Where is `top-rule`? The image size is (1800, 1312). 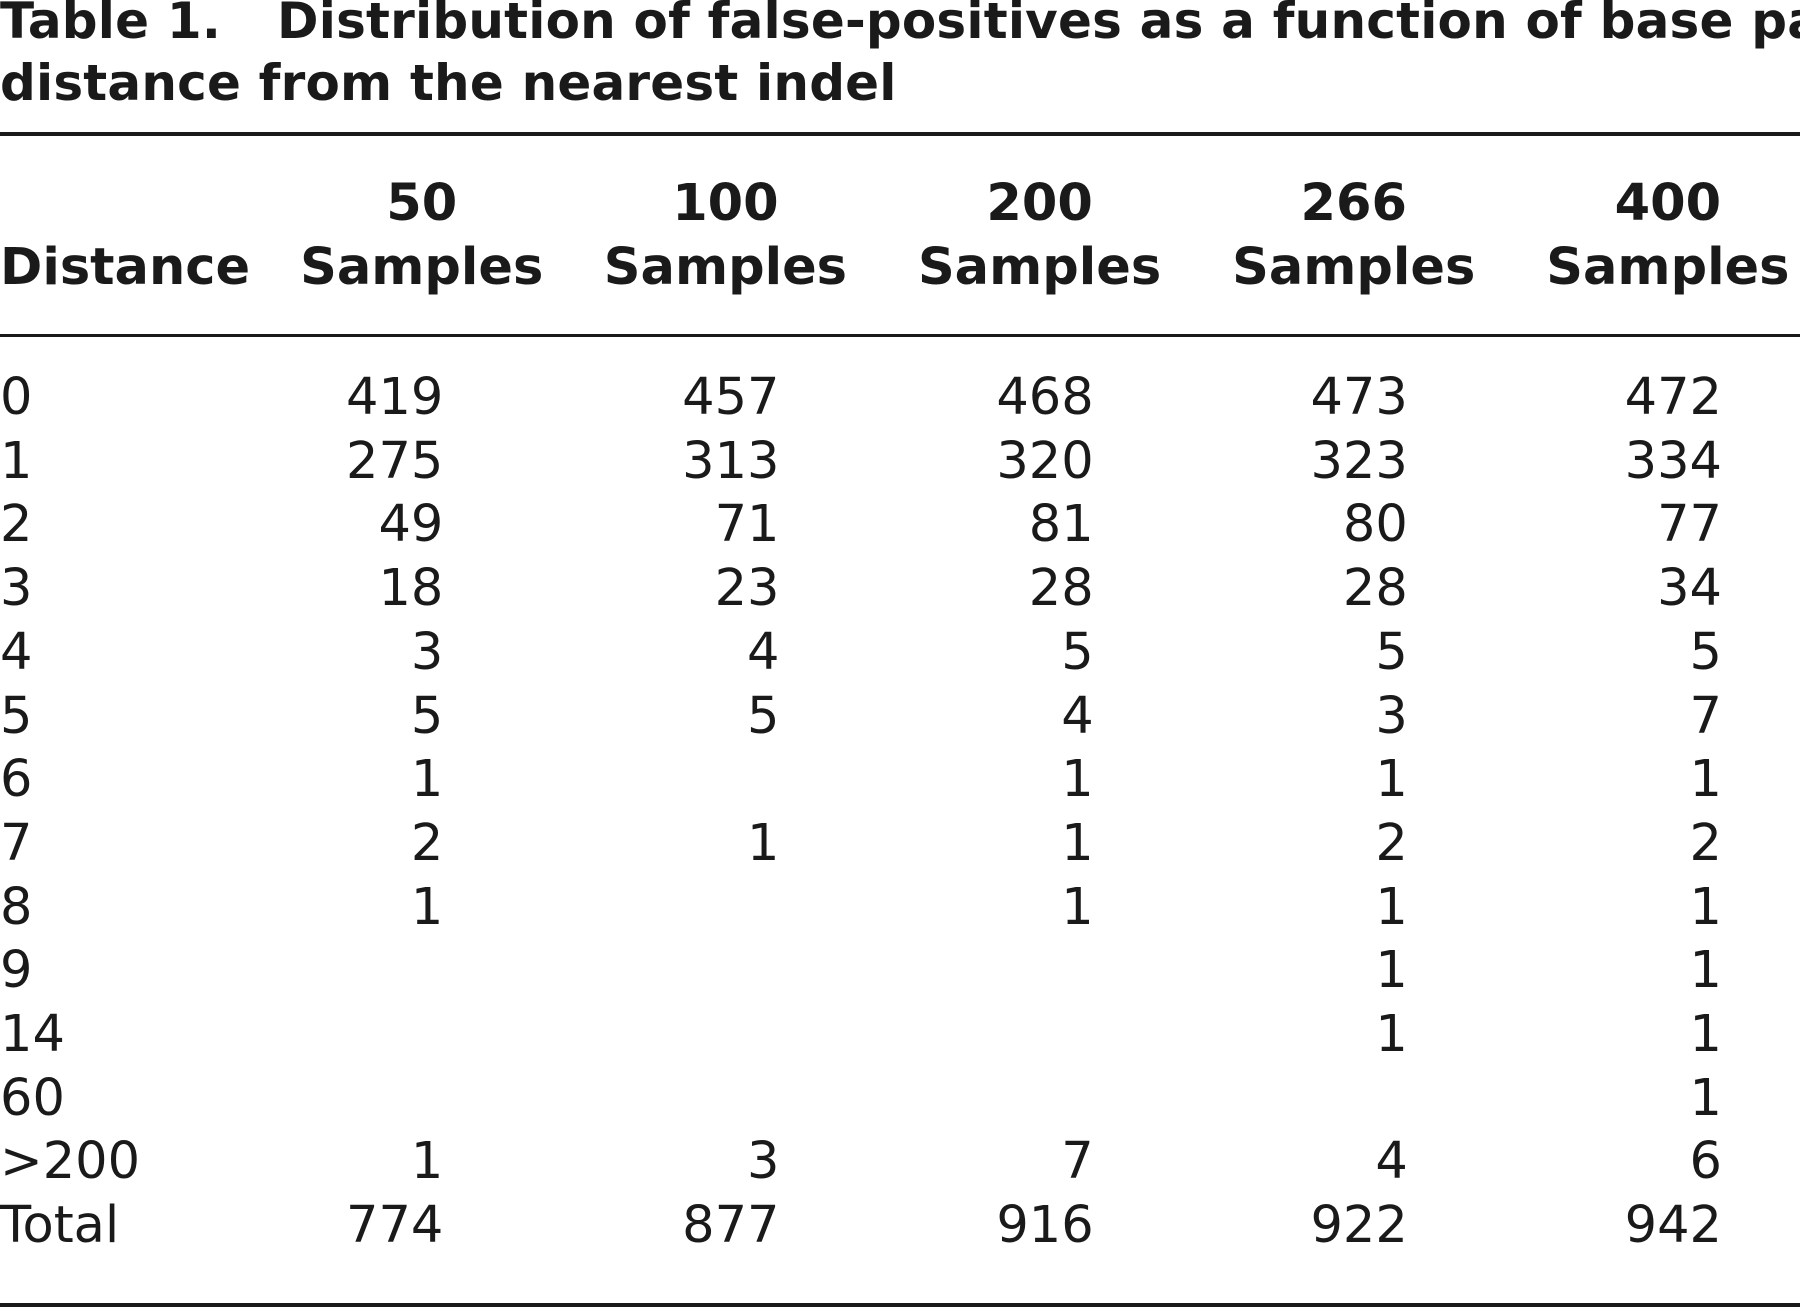
top-rule is located at coordinates (900, 134).